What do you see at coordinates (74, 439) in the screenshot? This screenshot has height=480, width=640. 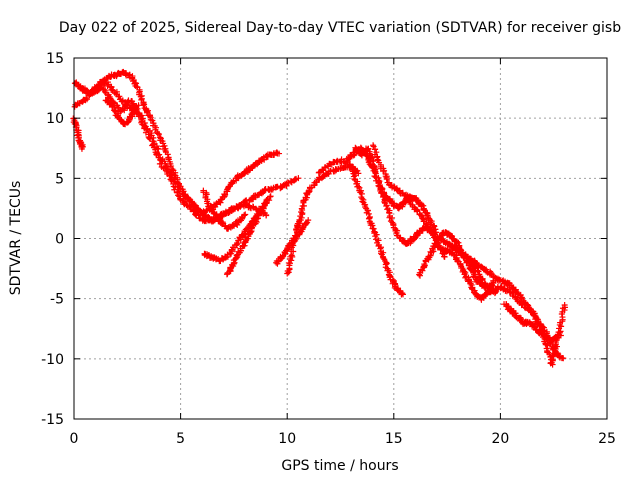 I see `x-tick-label: 0` at bounding box center [74, 439].